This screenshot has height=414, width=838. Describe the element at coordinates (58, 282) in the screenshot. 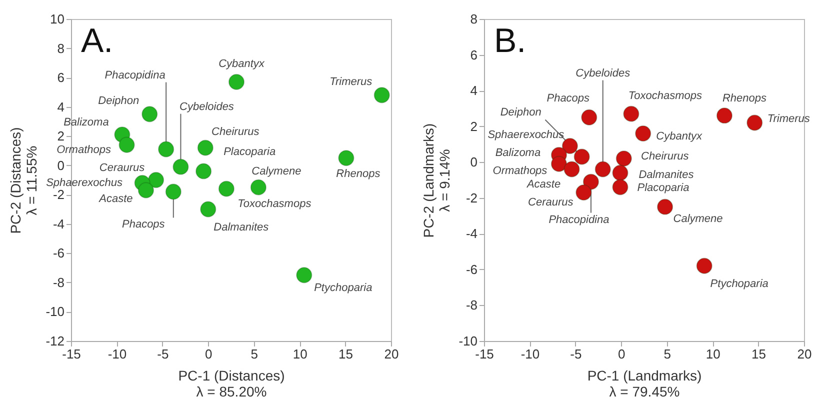

I see `y-tick-label: -8` at that location.